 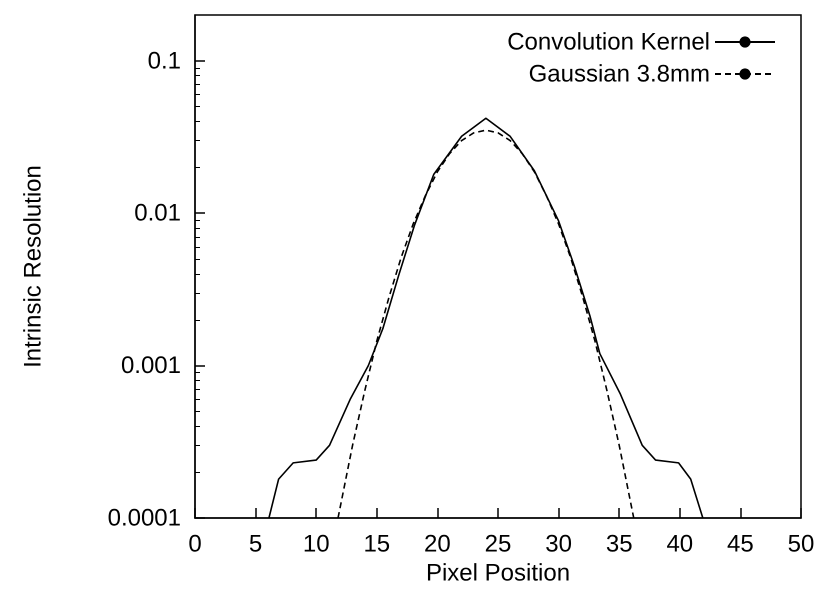 I want to click on x-tick-label: 25, so click(x=498, y=544).